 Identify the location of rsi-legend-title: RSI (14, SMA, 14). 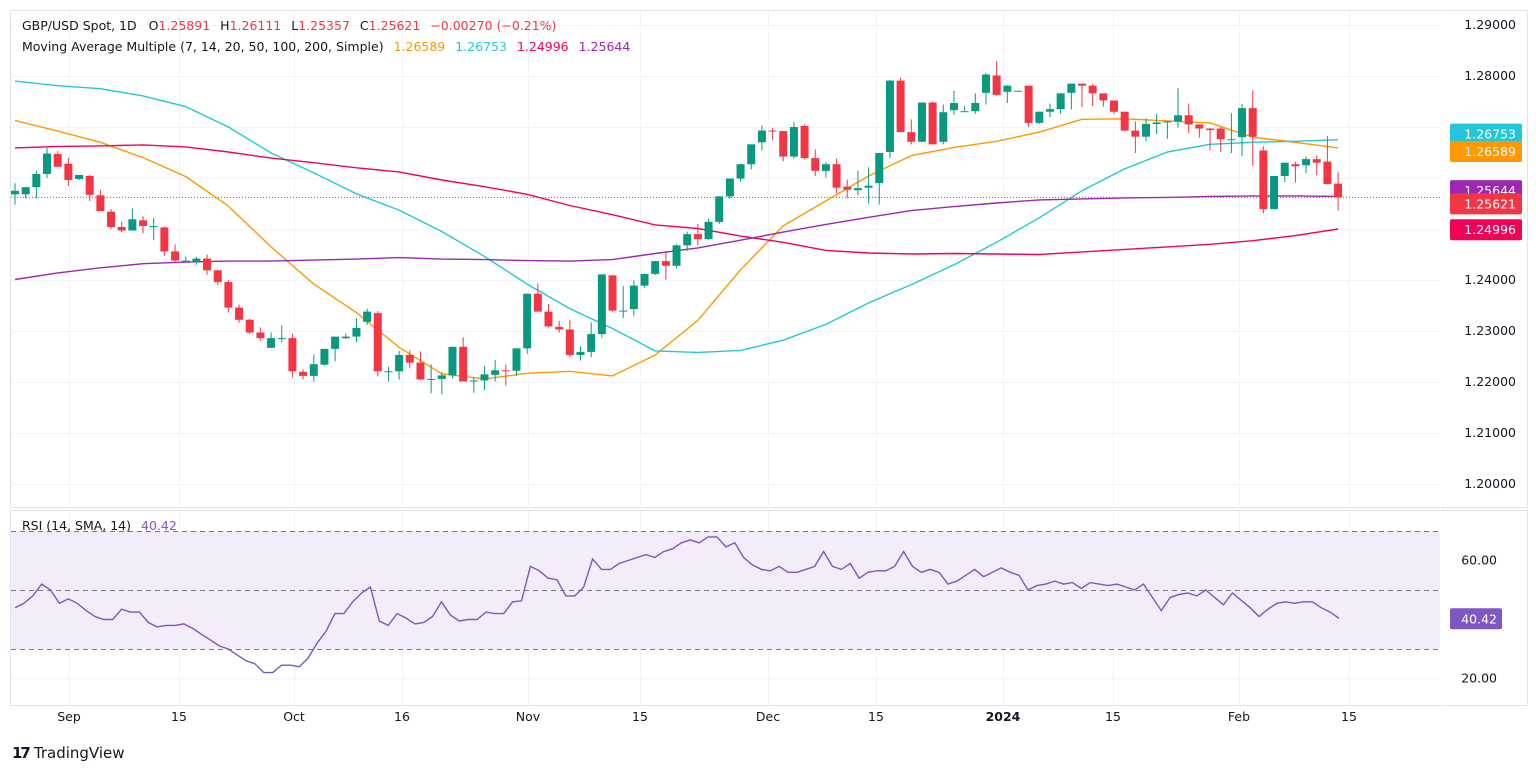
(77, 525).